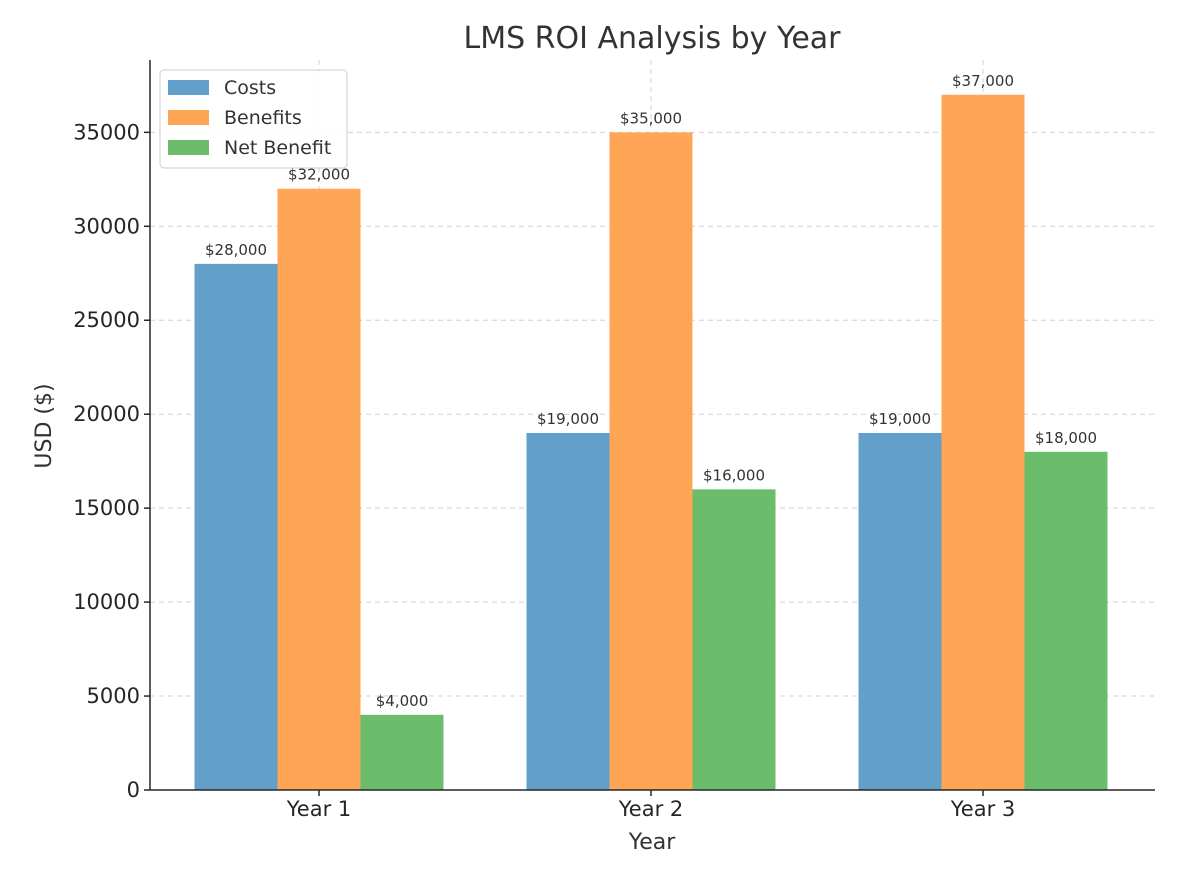 The width and height of the screenshot is (1195, 874). I want to click on legend-swatch-costs, so click(188, 87).